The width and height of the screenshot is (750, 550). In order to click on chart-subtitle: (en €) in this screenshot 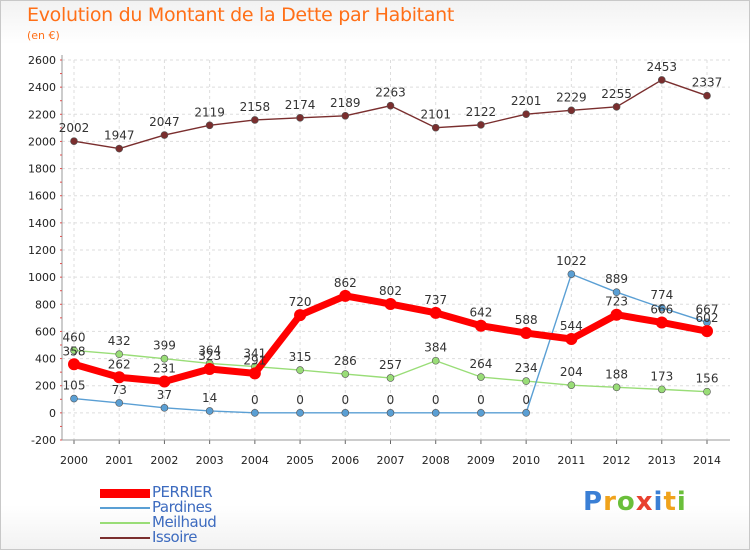, I will do `click(43, 35)`.